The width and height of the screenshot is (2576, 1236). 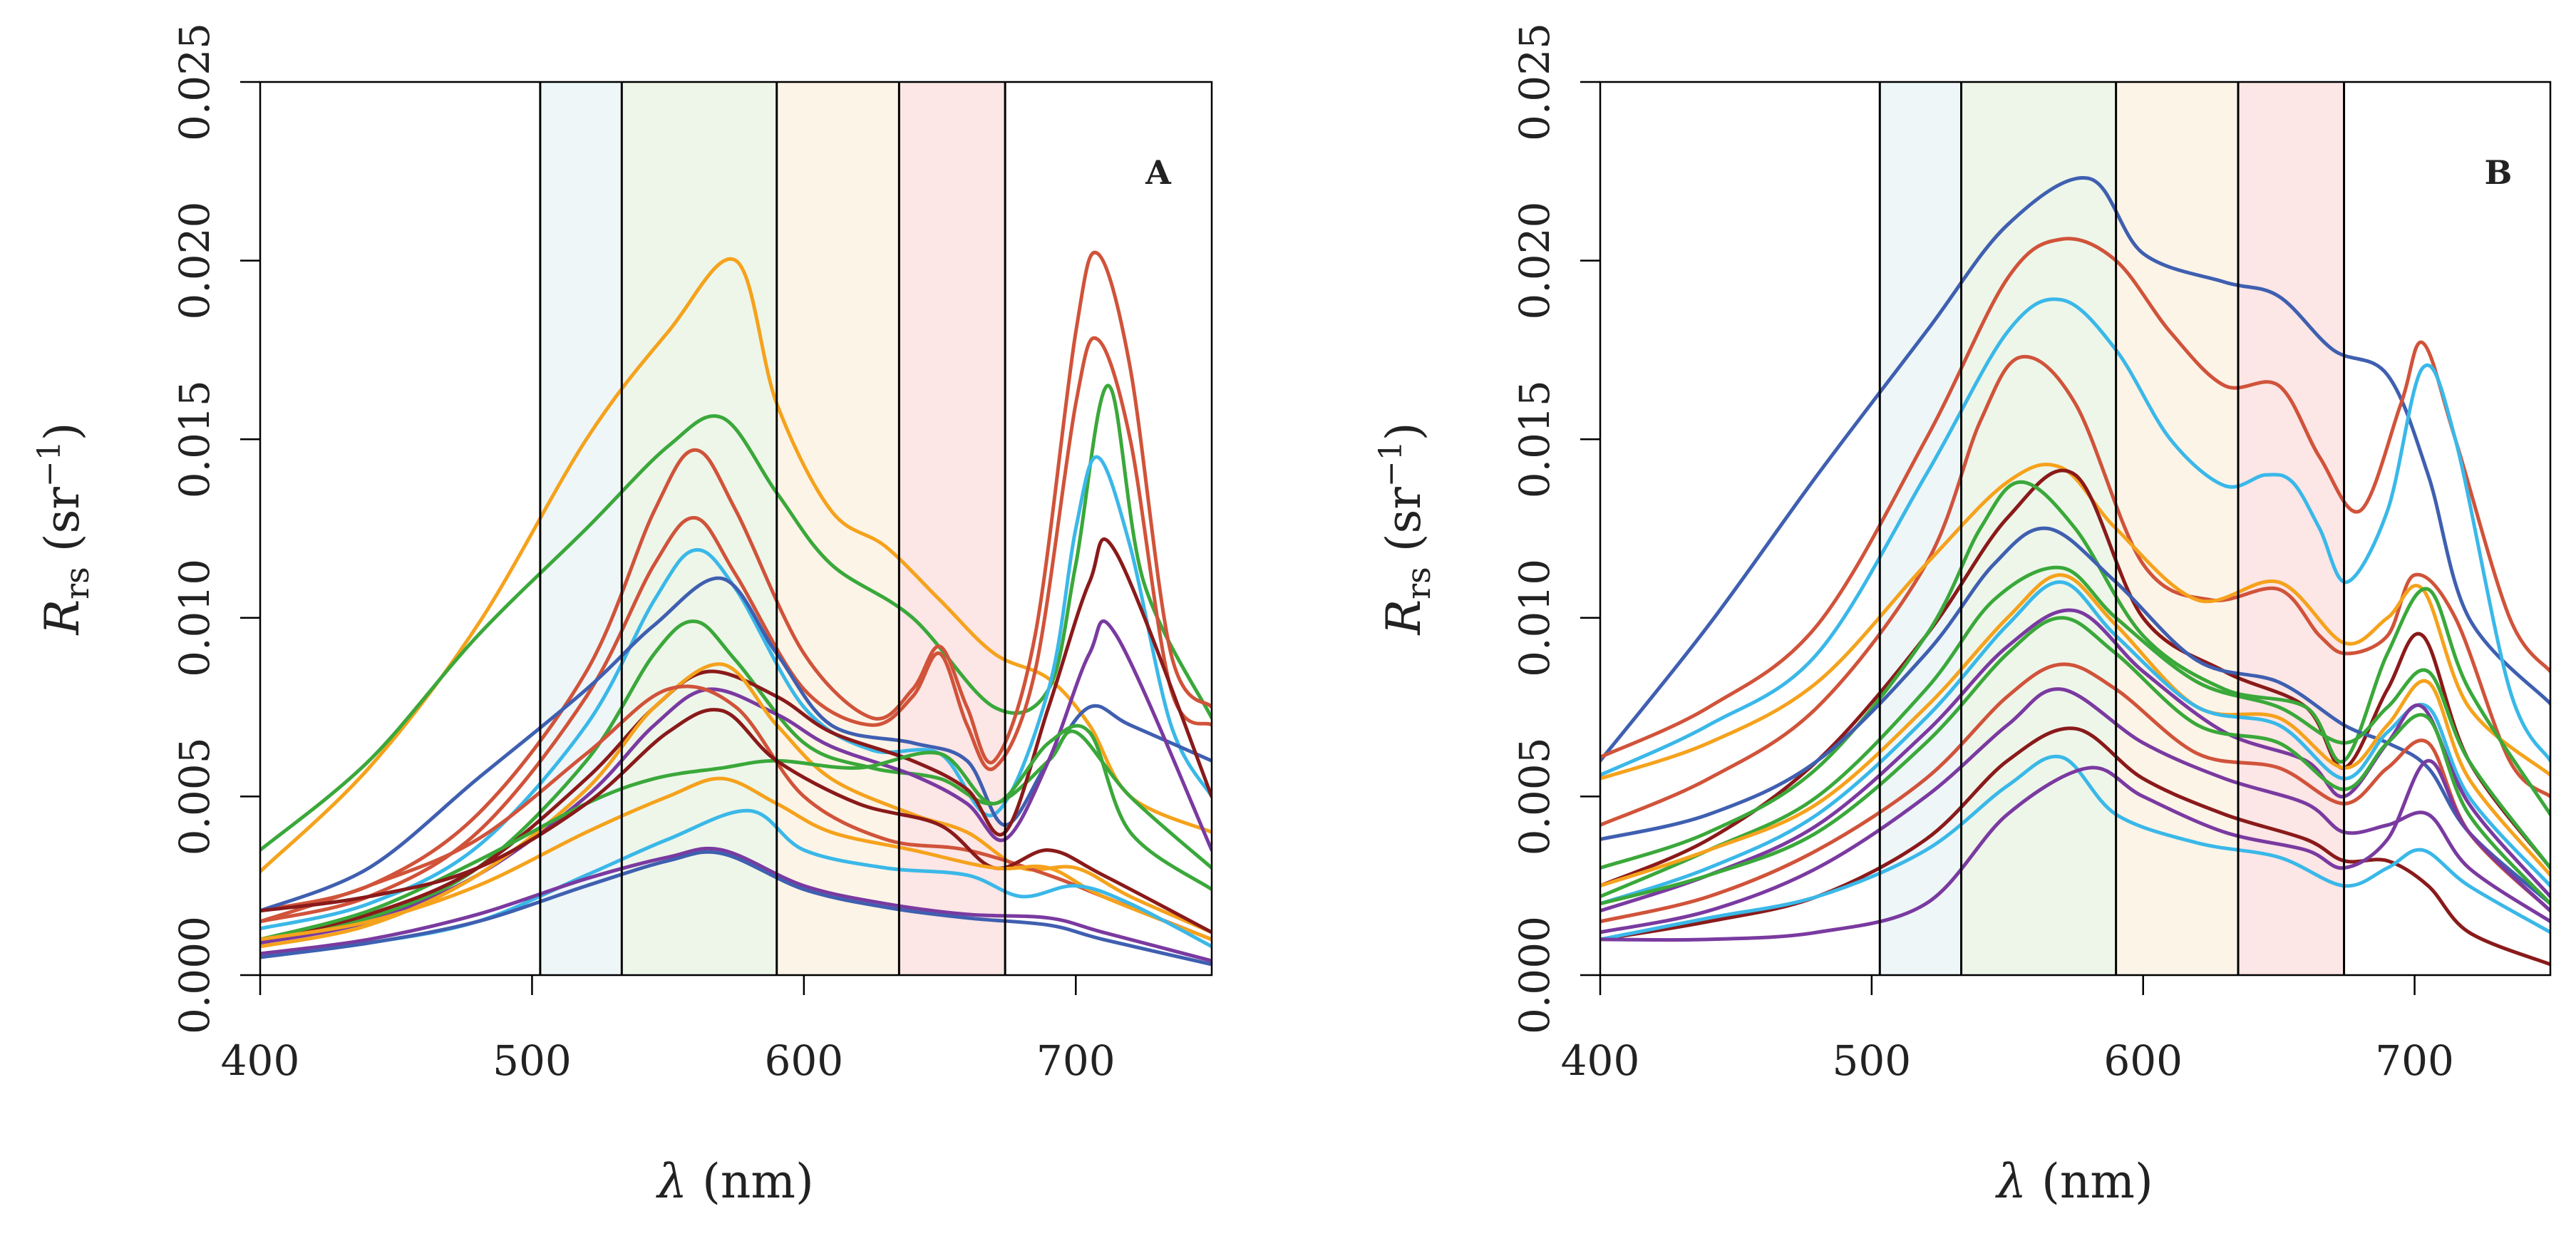 I want to click on series-line-green-b2, so click(x=2075, y=732).